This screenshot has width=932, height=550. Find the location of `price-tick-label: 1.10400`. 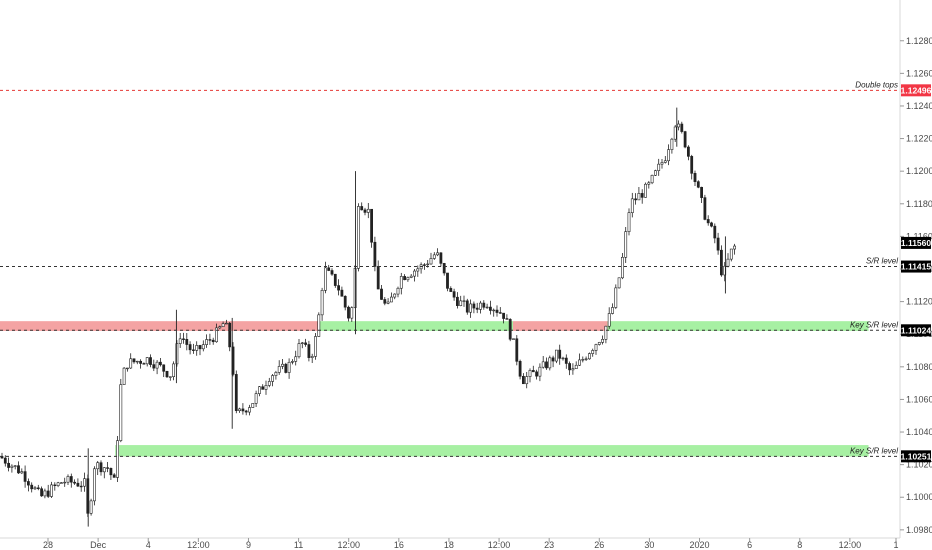

price-tick-label: 1.10400 is located at coordinates (919, 432).